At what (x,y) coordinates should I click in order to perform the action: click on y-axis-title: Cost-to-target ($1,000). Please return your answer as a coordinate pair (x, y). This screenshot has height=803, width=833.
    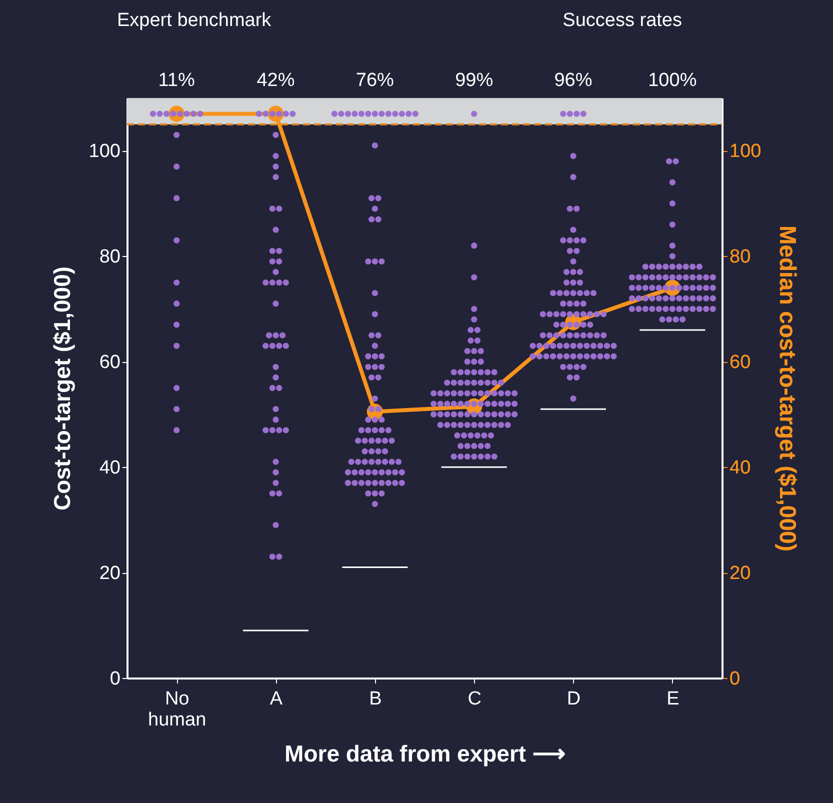
    Looking at the image, I should click on (61, 388).